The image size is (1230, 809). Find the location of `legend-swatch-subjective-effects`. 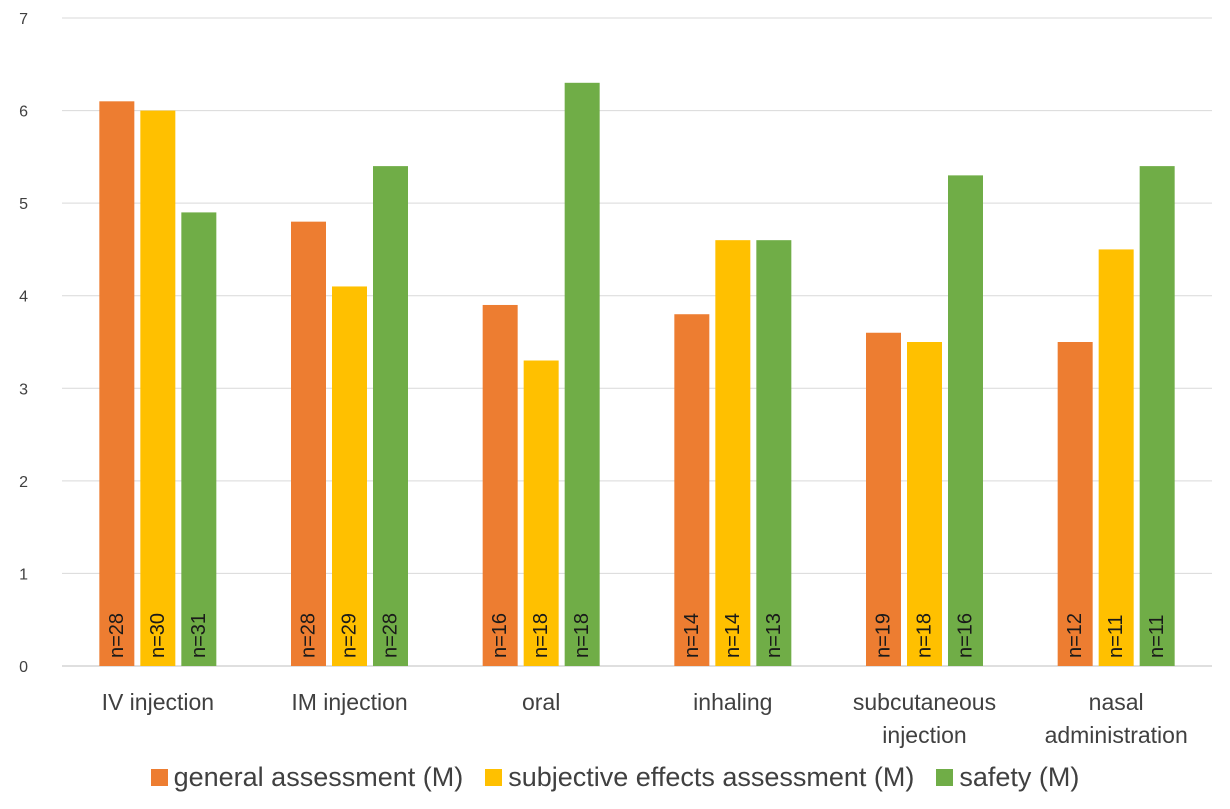

legend-swatch-subjective-effects is located at coordinates (494, 777).